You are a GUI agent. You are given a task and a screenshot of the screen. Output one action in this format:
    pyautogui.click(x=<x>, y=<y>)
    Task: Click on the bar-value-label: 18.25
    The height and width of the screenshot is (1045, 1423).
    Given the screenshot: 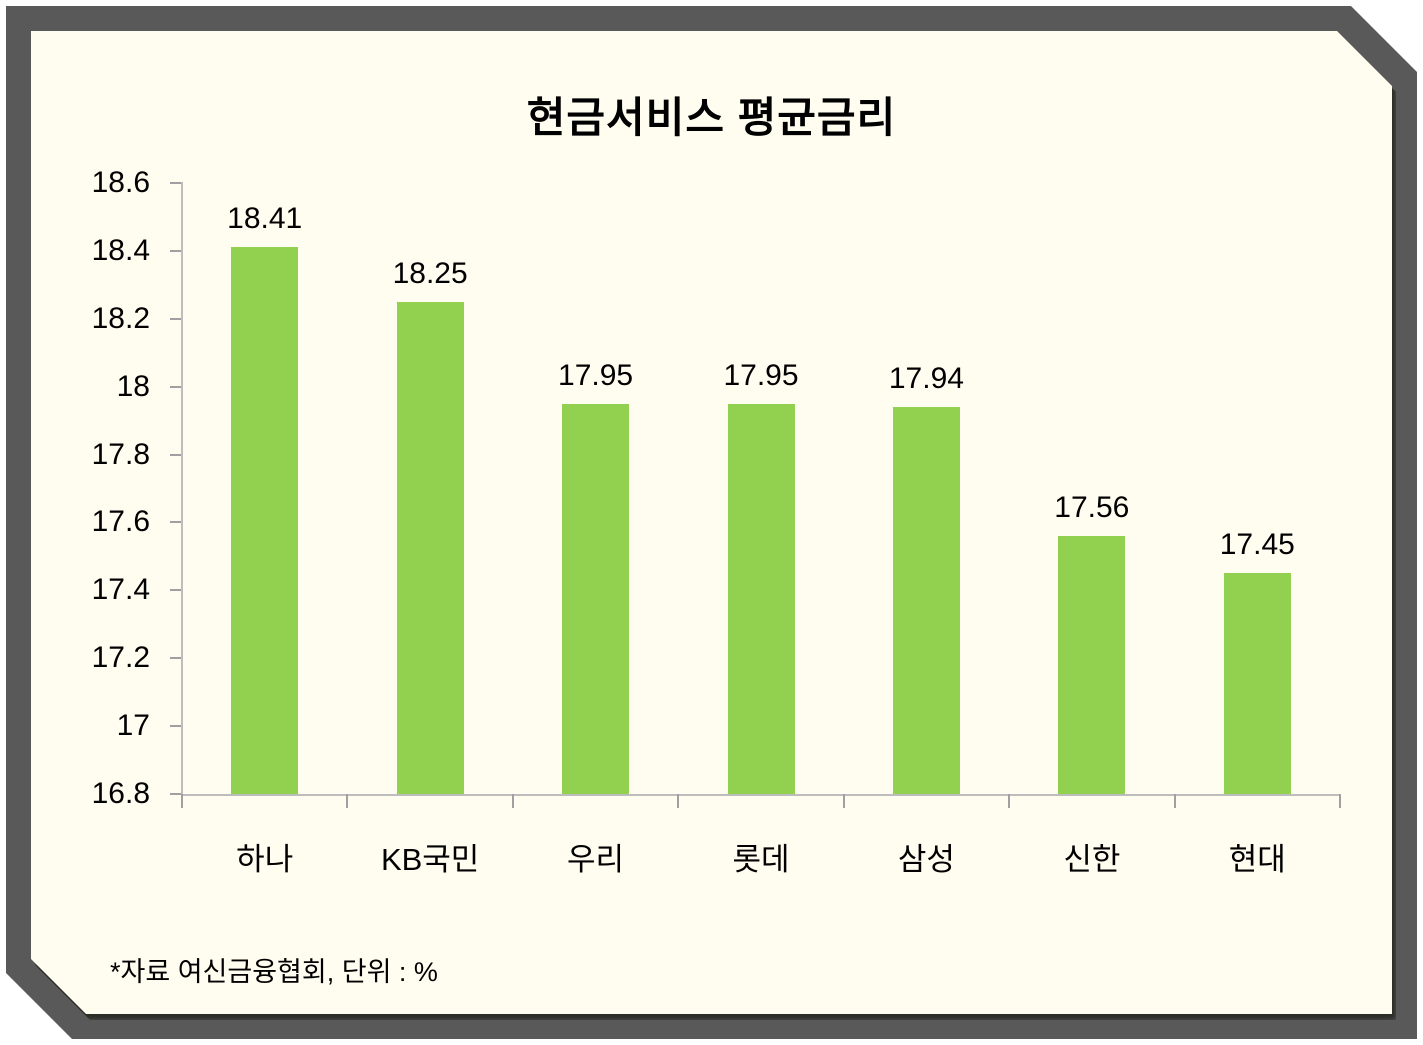 What is the action you would take?
    pyautogui.click(x=430, y=273)
    